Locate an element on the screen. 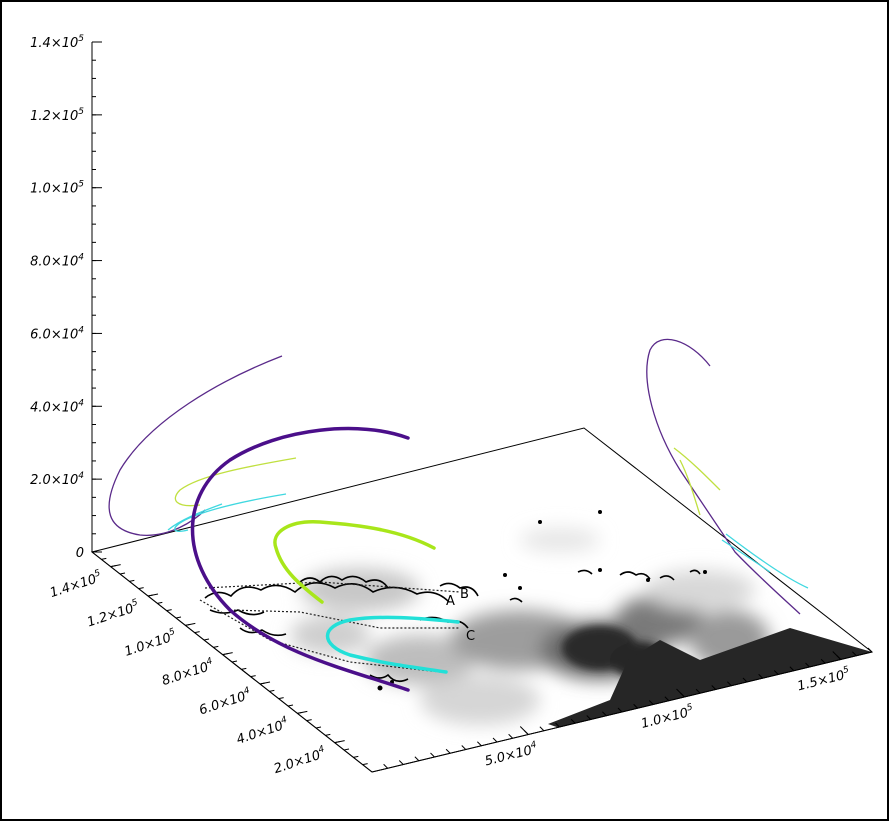 Image resolution: width=889 pixels, height=821 pixels. z-tick-label: 6.0×104 is located at coordinates (57, 333).